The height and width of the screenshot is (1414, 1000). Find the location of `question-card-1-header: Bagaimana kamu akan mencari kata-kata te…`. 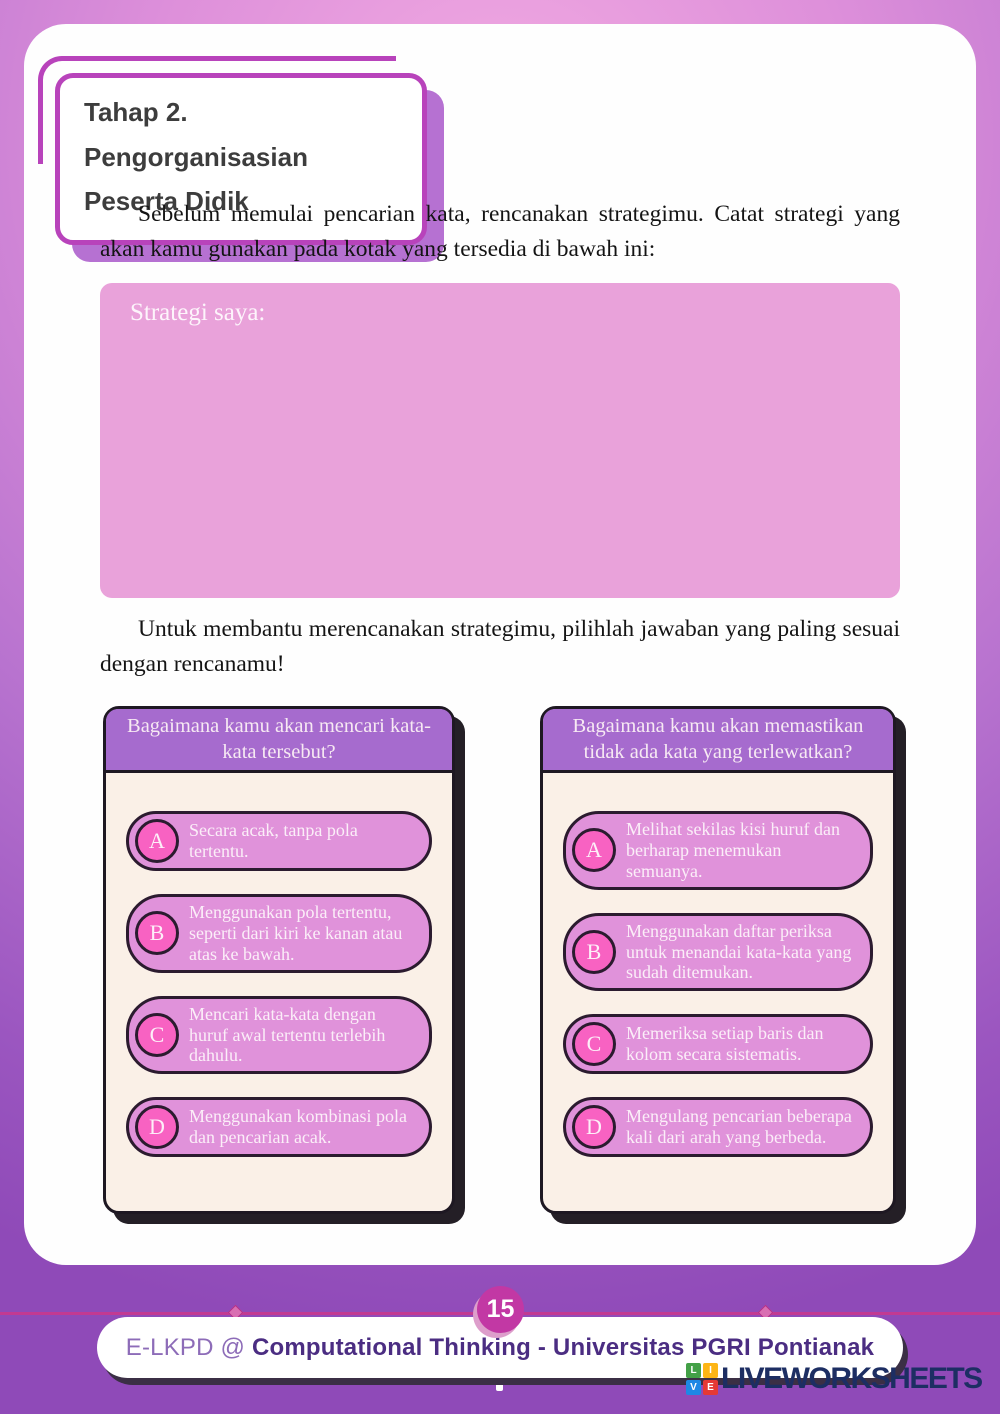

question-card-1-header: Bagaimana kamu akan mencari kata-kata te… is located at coordinates (279, 741).